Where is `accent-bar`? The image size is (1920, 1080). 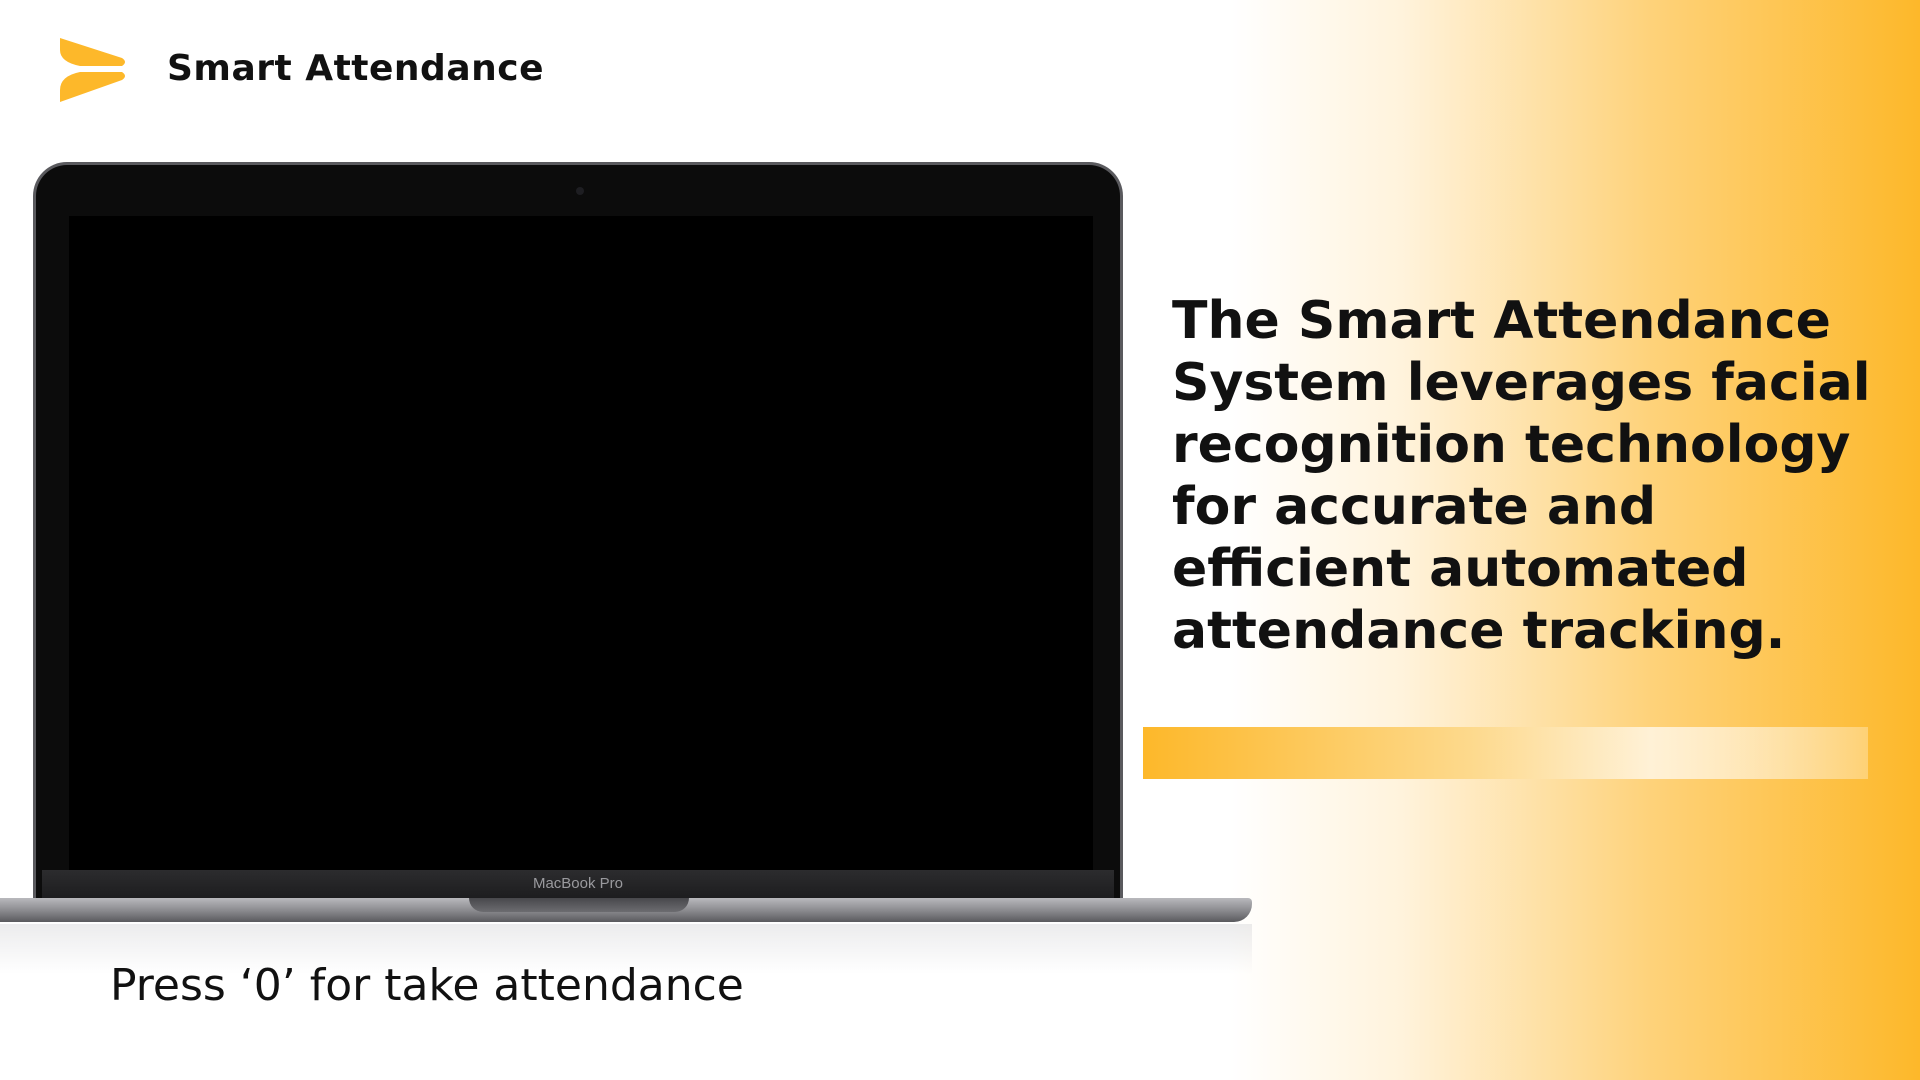 accent-bar is located at coordinates (1505, 753).